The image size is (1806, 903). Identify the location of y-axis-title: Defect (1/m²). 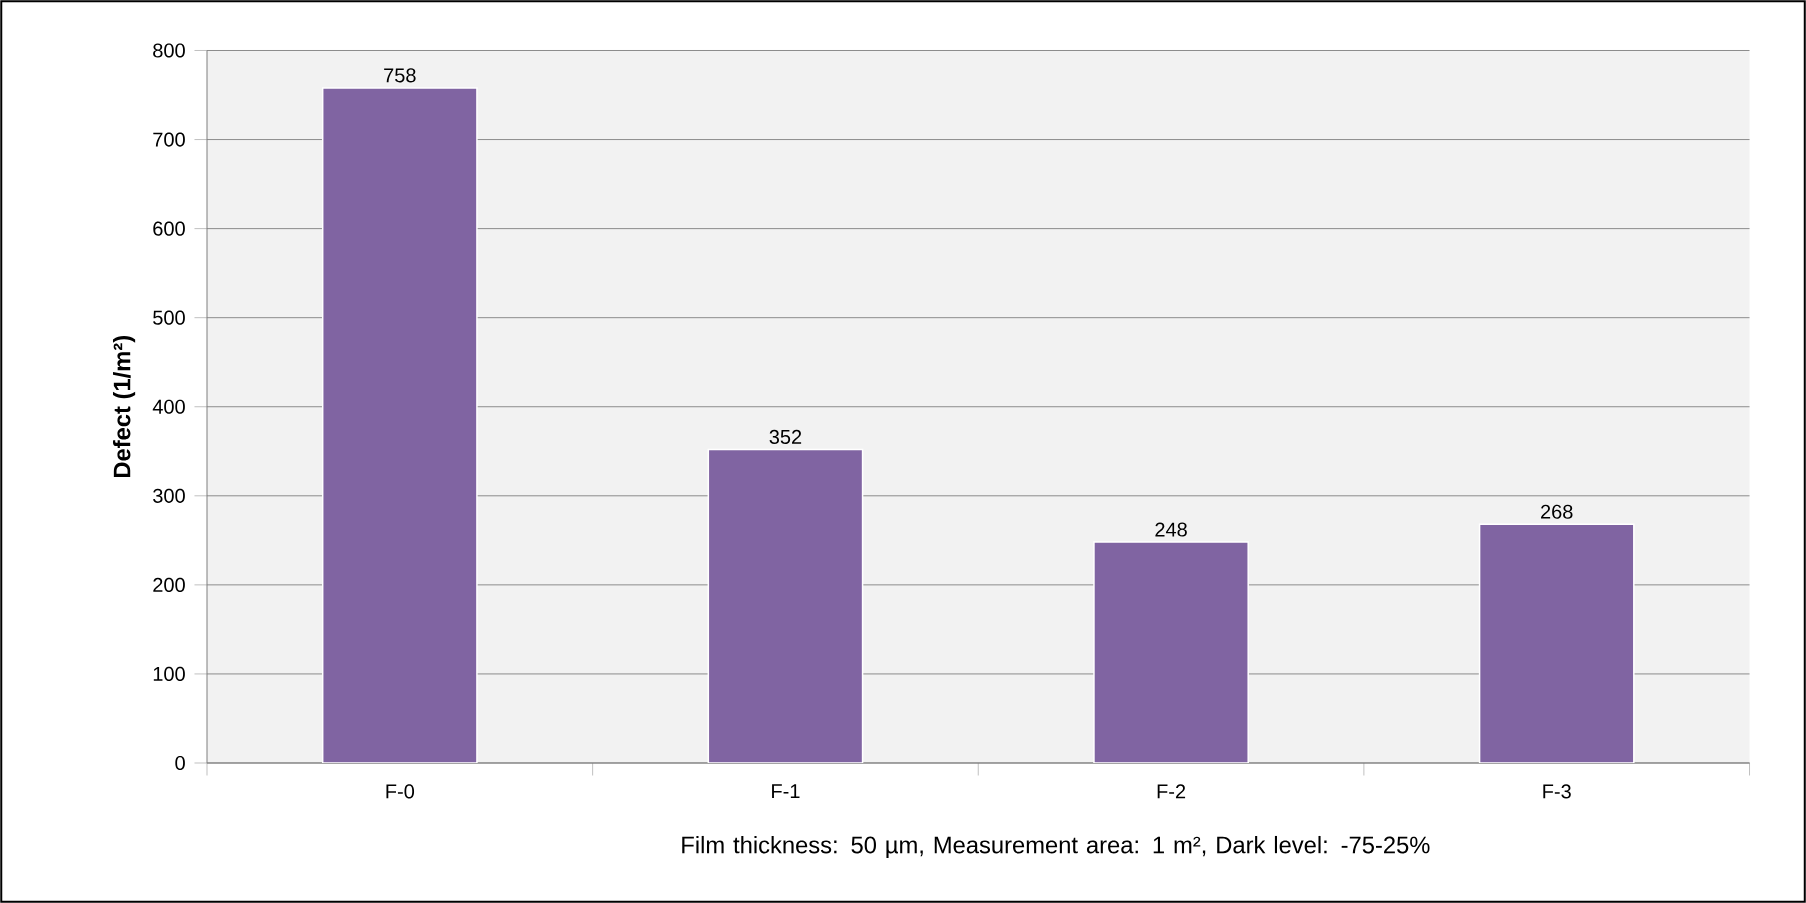
(124, 407).